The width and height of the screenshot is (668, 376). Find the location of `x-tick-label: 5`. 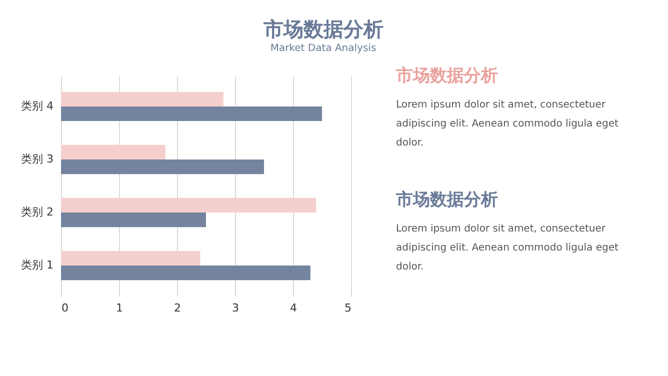

x-tick-label: 5 is located at coordinates (348, 308).